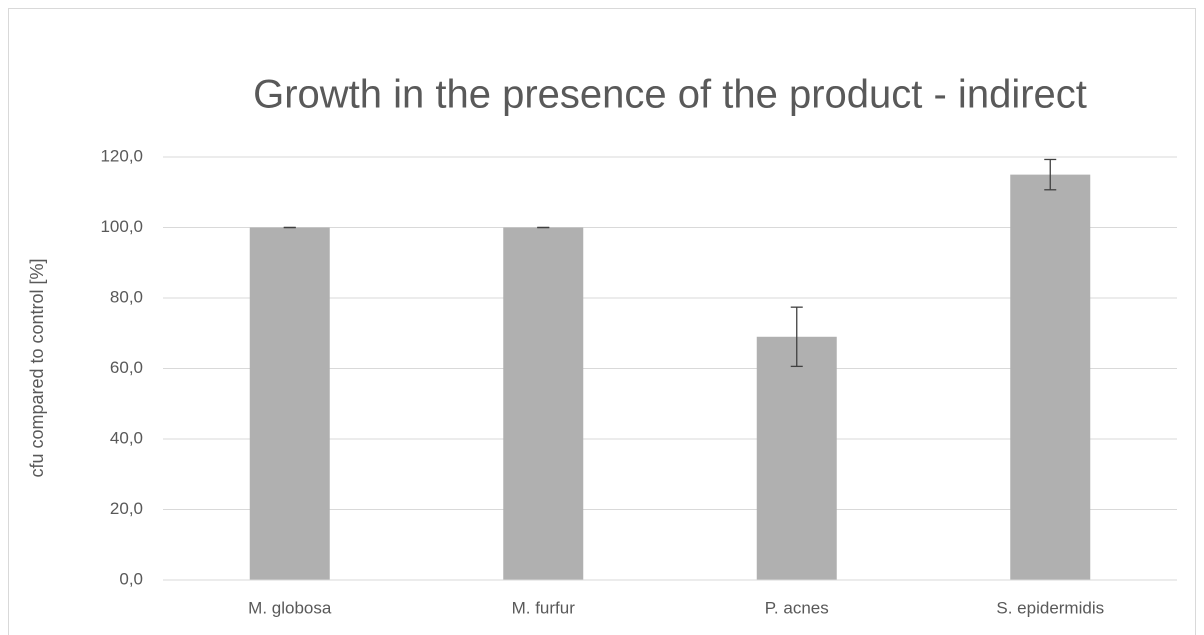  Describe the element at coordinates (131, 578) in the screenshot. I see `y-tick-label: 0,0` at that location.